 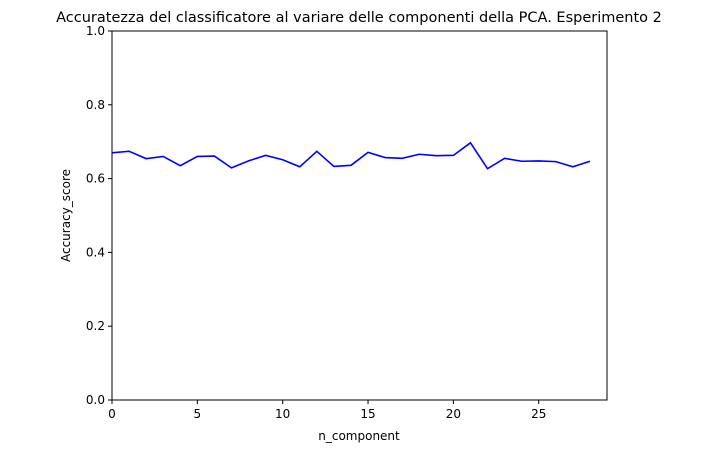 I want to click on y-tick-label: 0.8, so click(x=95, y=105).